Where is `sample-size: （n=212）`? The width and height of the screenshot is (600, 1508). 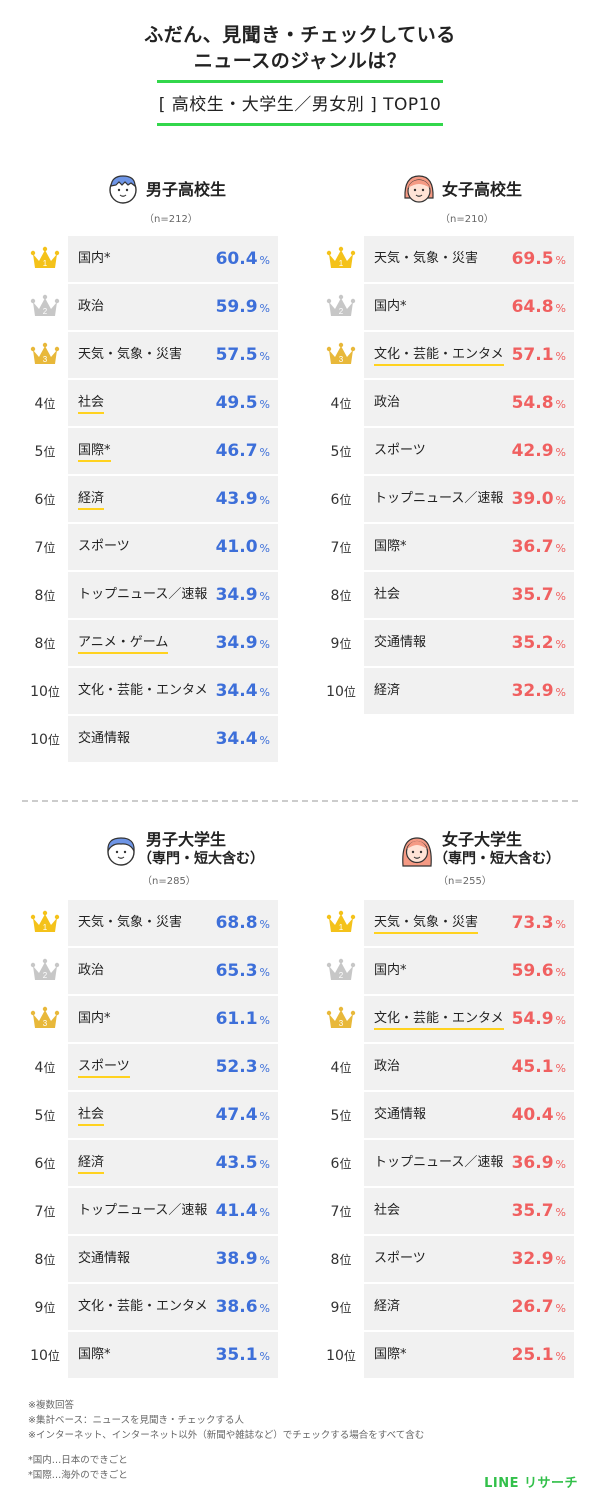
sample-size: （n=212） is located at coordinates (171, 219).